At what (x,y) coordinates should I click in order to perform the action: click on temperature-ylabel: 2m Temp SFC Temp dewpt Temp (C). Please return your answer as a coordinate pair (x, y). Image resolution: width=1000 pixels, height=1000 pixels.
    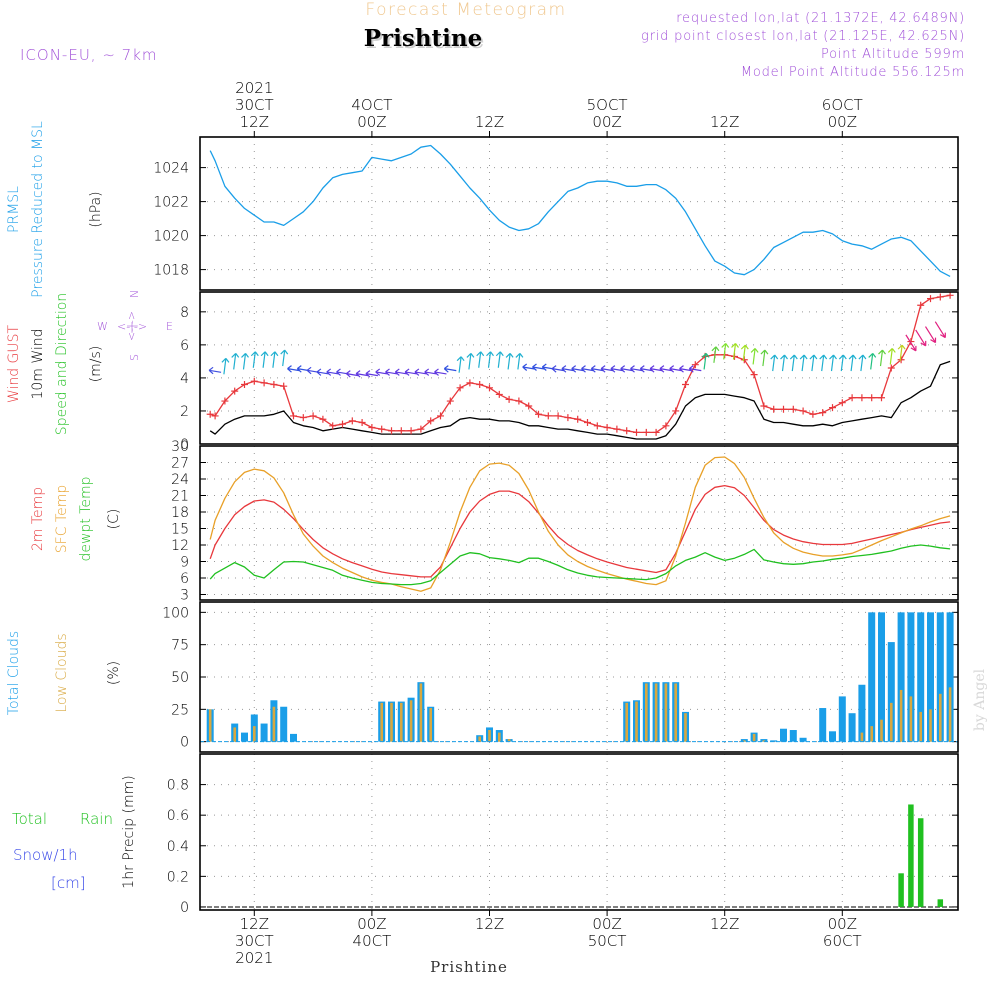
    Looking at the image, I should click on (76, 518).